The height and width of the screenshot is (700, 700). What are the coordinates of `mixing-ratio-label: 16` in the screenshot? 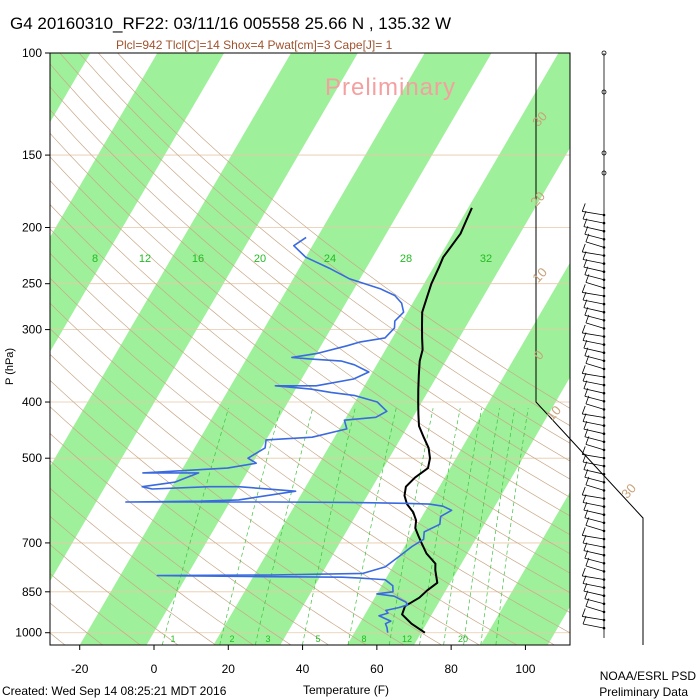 It's located at (198, 259).